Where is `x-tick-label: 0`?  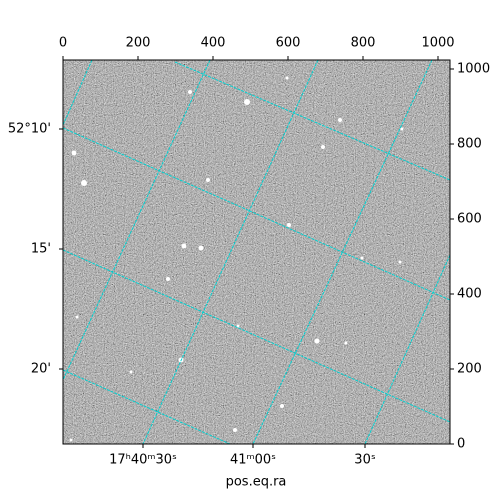 x-tick-label: 0 is located at coordinates (63, 43).